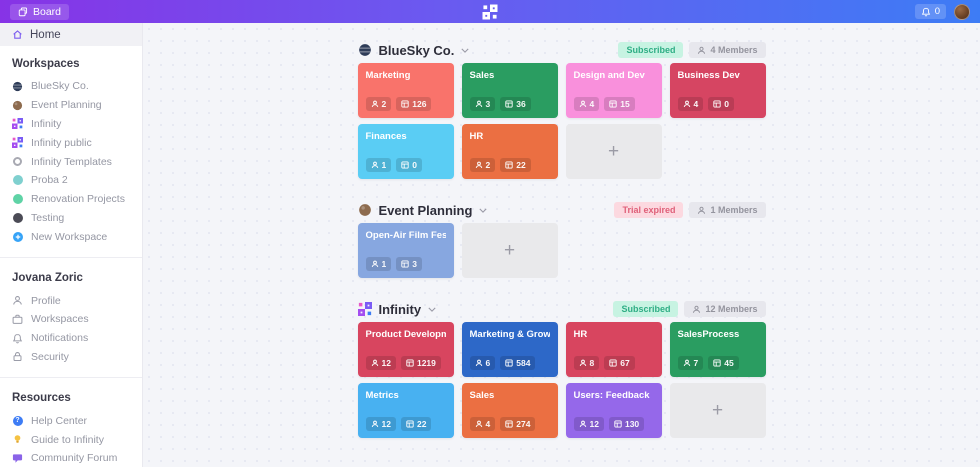  I want to click on board-card-users-feedback: Users: Feedback 12 130, so click(613, 410).